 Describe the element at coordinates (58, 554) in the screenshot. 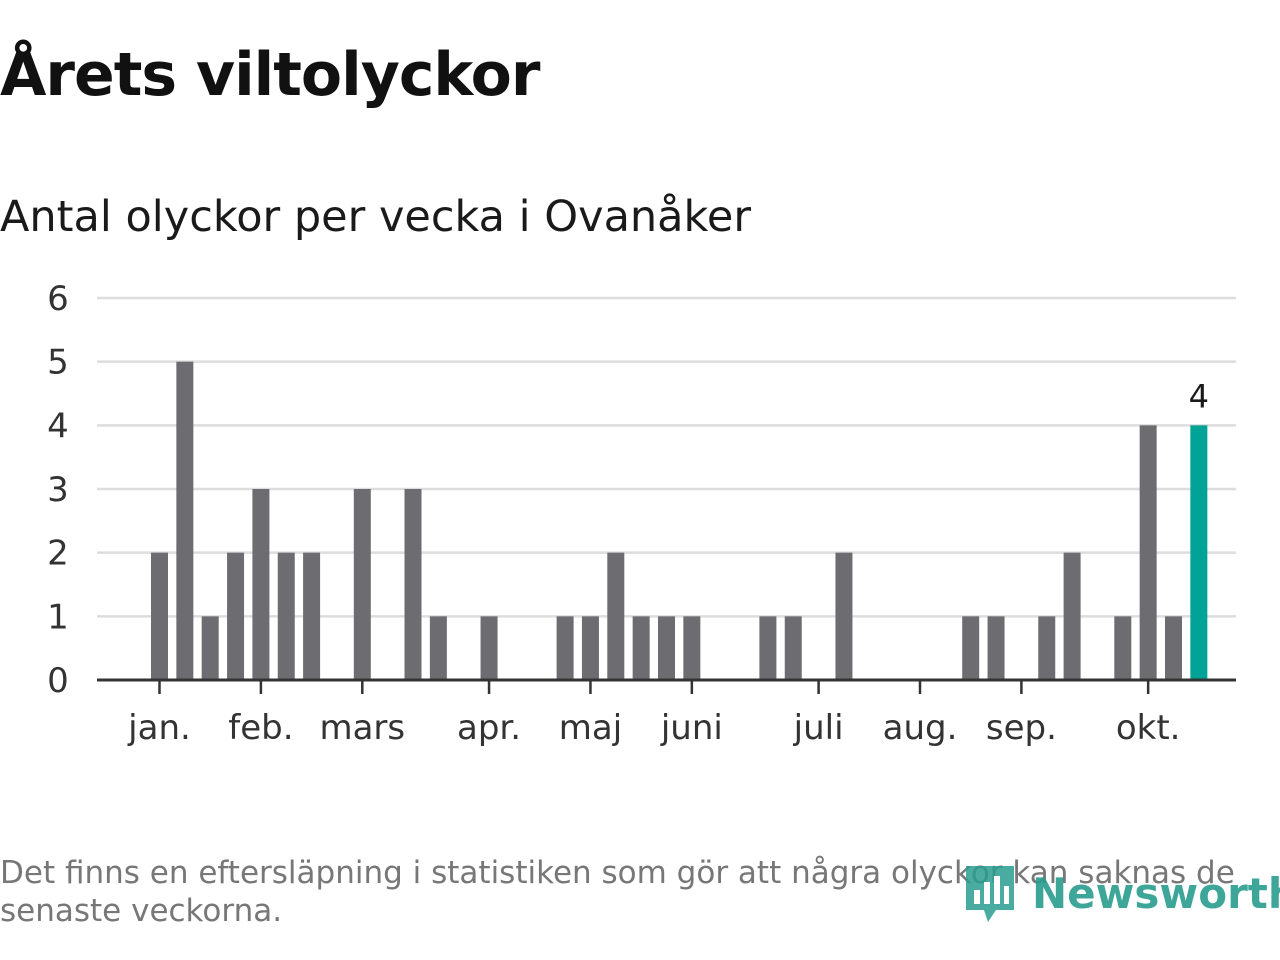

I see `y-tick-label: 2` at that location.